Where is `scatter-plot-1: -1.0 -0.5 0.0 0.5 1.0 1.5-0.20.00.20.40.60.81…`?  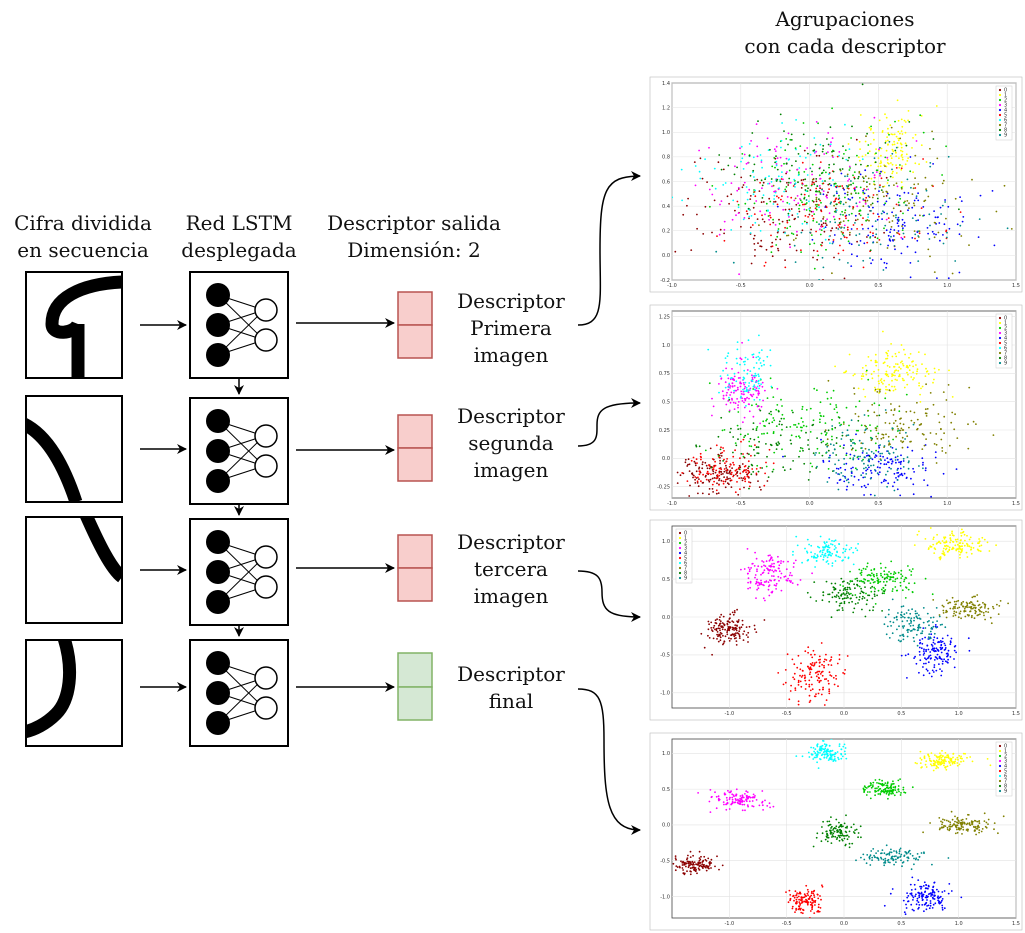 scatter-plot-1: -1.0 -0.5 0.0 0.5 1.0 1.5-0.20.00.20.40.60.81… is located at coordinates (836, 184).